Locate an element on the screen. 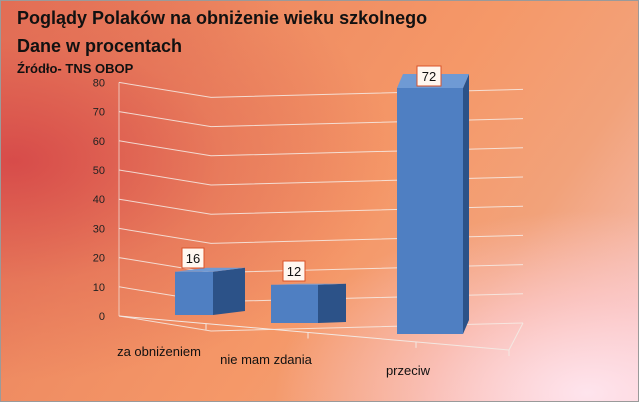 This screenshot has height=404, width=639. y-tick-label: 20 is located at coordinates (99, 259).